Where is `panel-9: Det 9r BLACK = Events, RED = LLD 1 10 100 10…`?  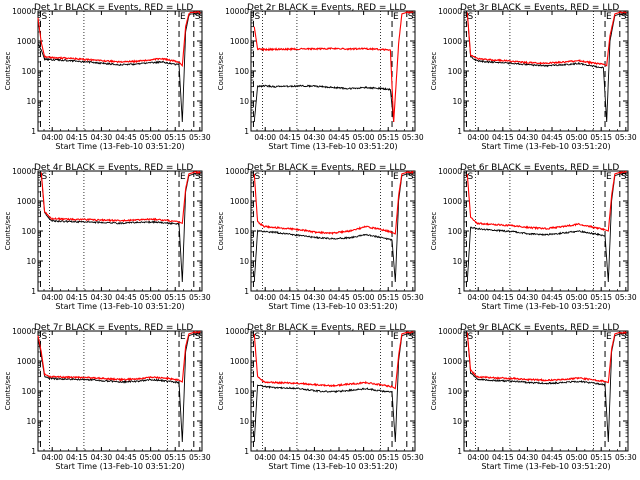 panel-9: Det 9r BLACK = Events, RED = LLD 1 10 100 10… is located at coordinates (533, 397).